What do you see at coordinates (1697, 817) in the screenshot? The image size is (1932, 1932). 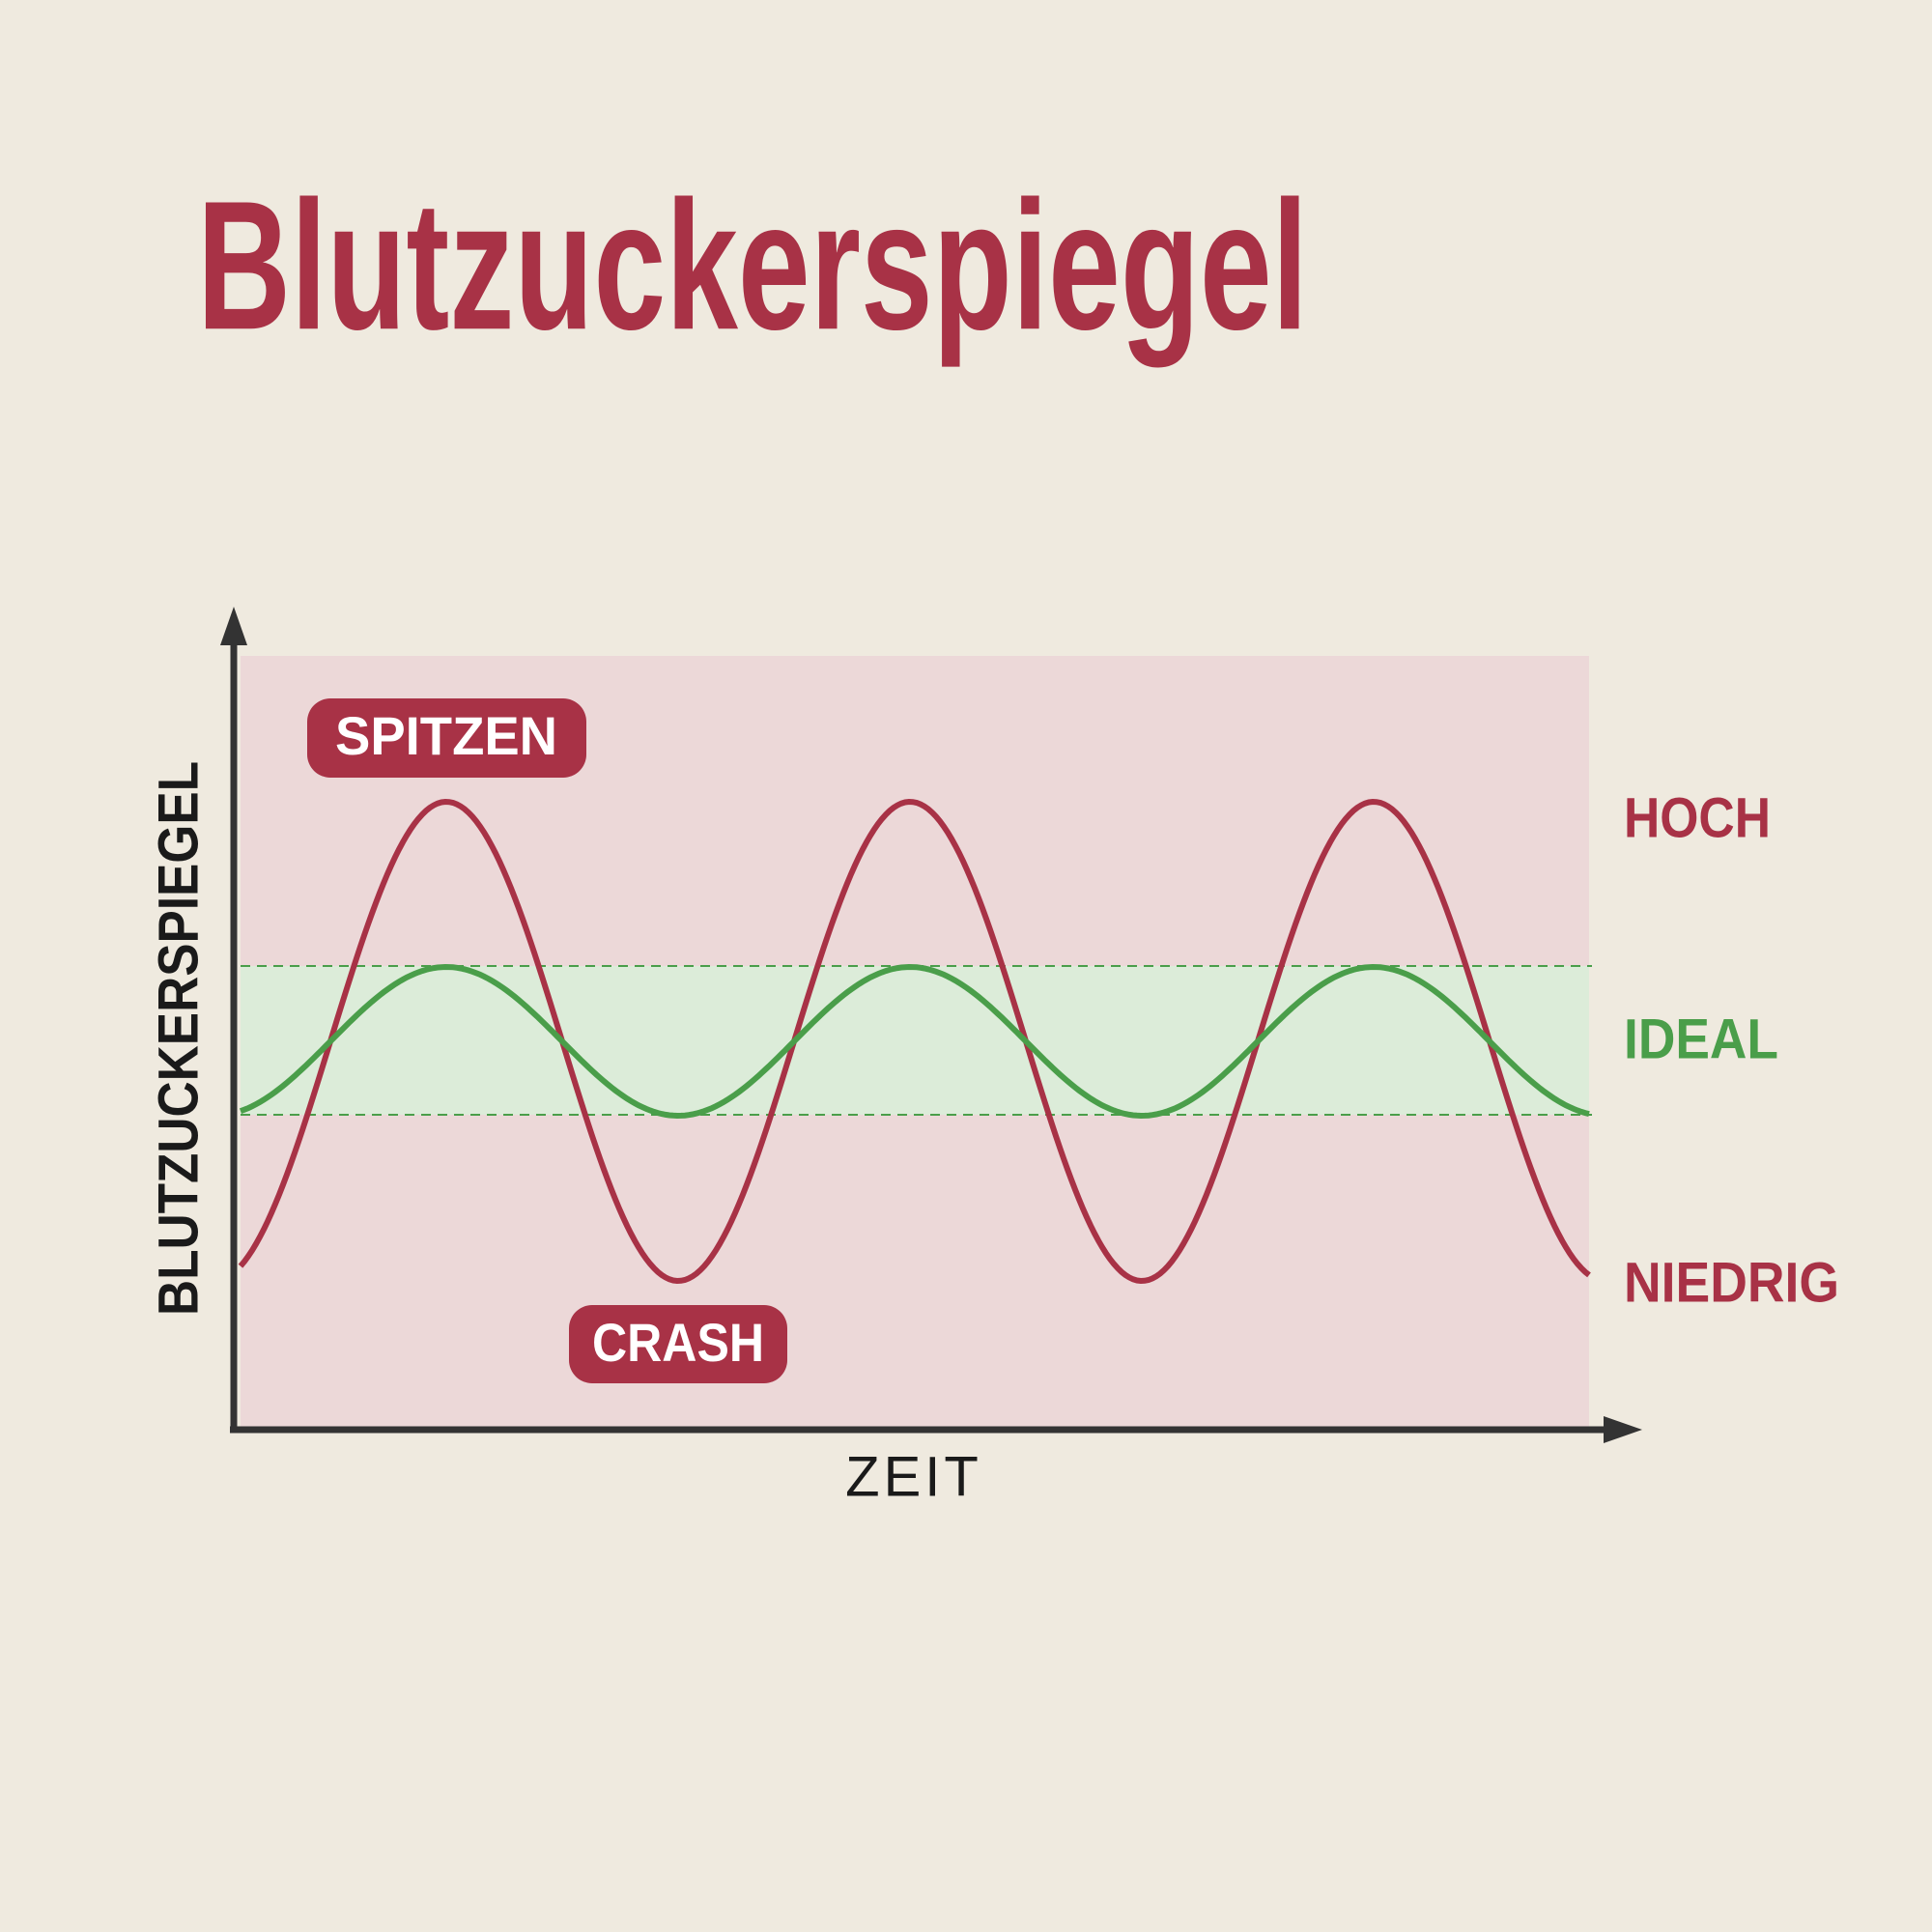 I see `level-high: HOCH` at bounding box center [1697, 817].